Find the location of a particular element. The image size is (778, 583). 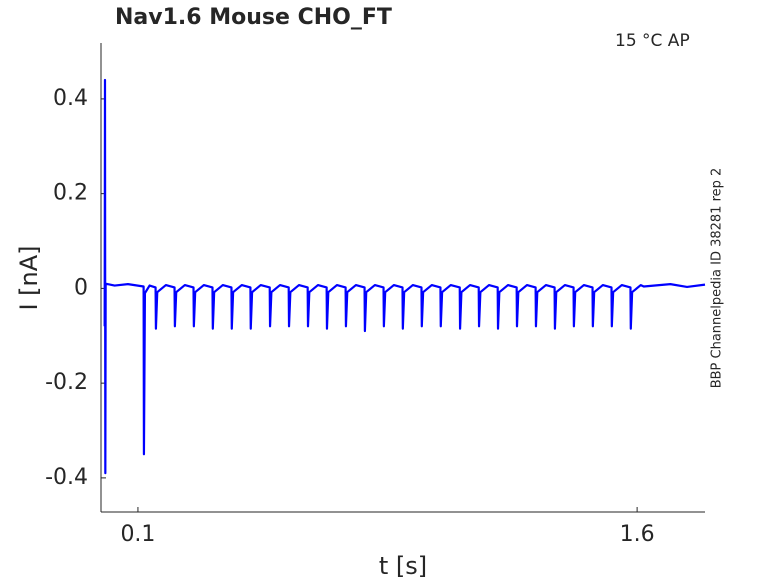

side-label: BBP Channelpedia ID 38281 rep 2 is located at coordinates (717, 278).